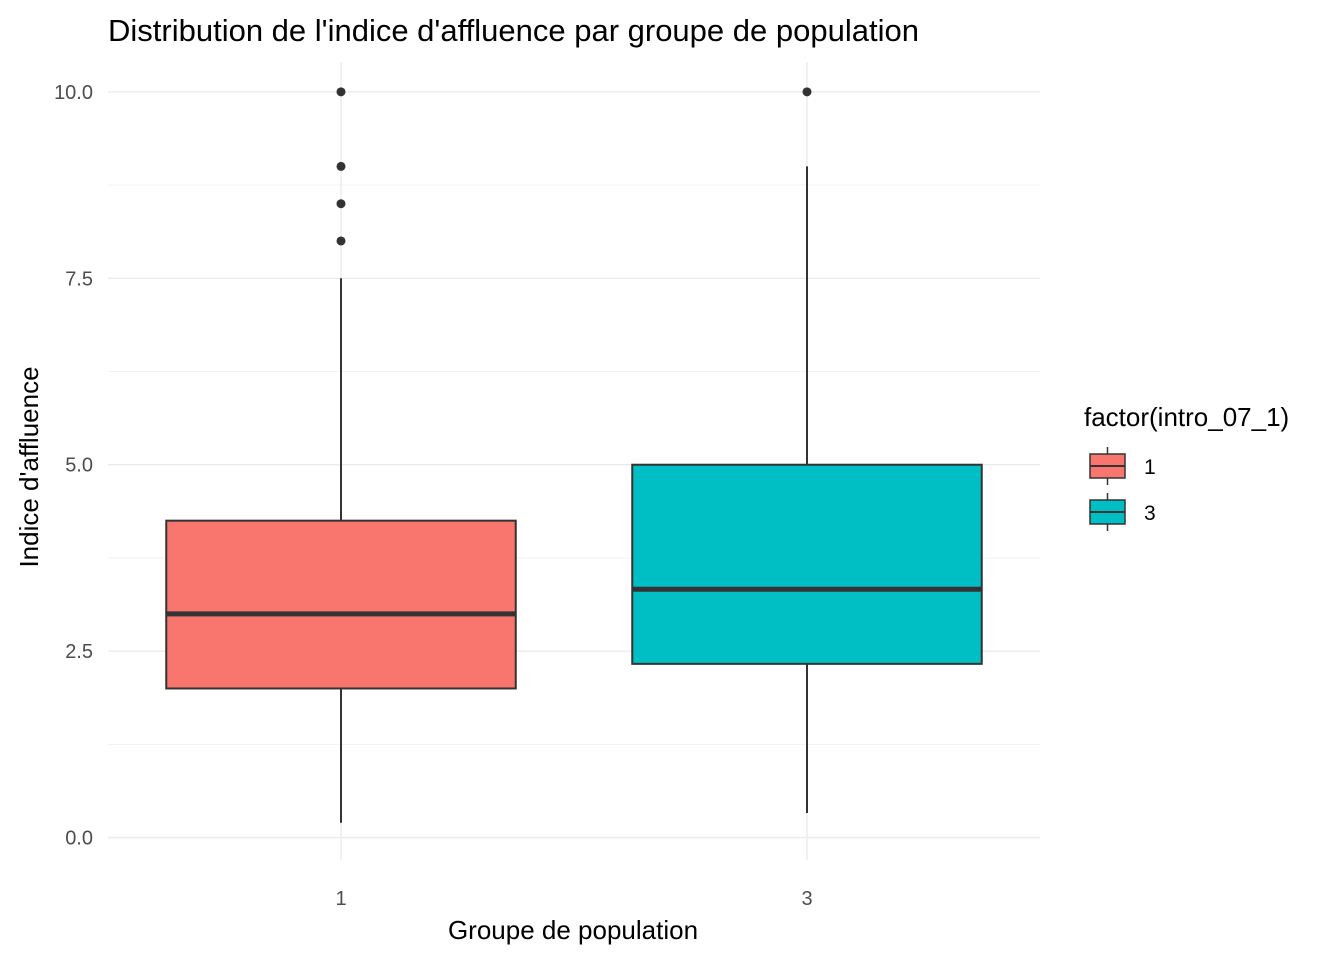 The width and height of the screenshot is (1344, 960). I want to click on y-tick-label: 2.5, so click(79, 652).